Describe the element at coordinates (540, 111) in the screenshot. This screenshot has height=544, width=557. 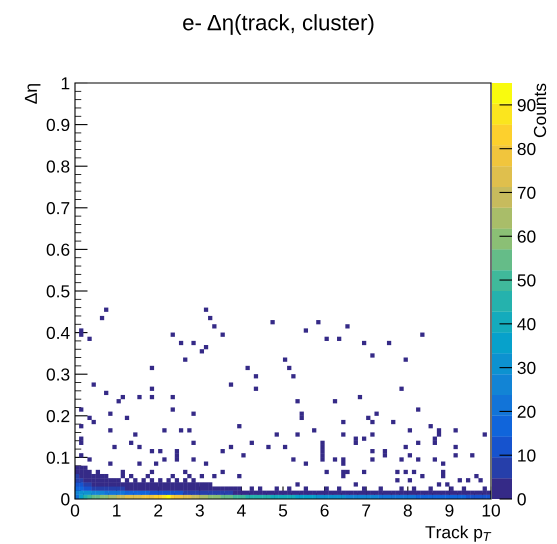
I see `color-bar-title: Counts` at that location.